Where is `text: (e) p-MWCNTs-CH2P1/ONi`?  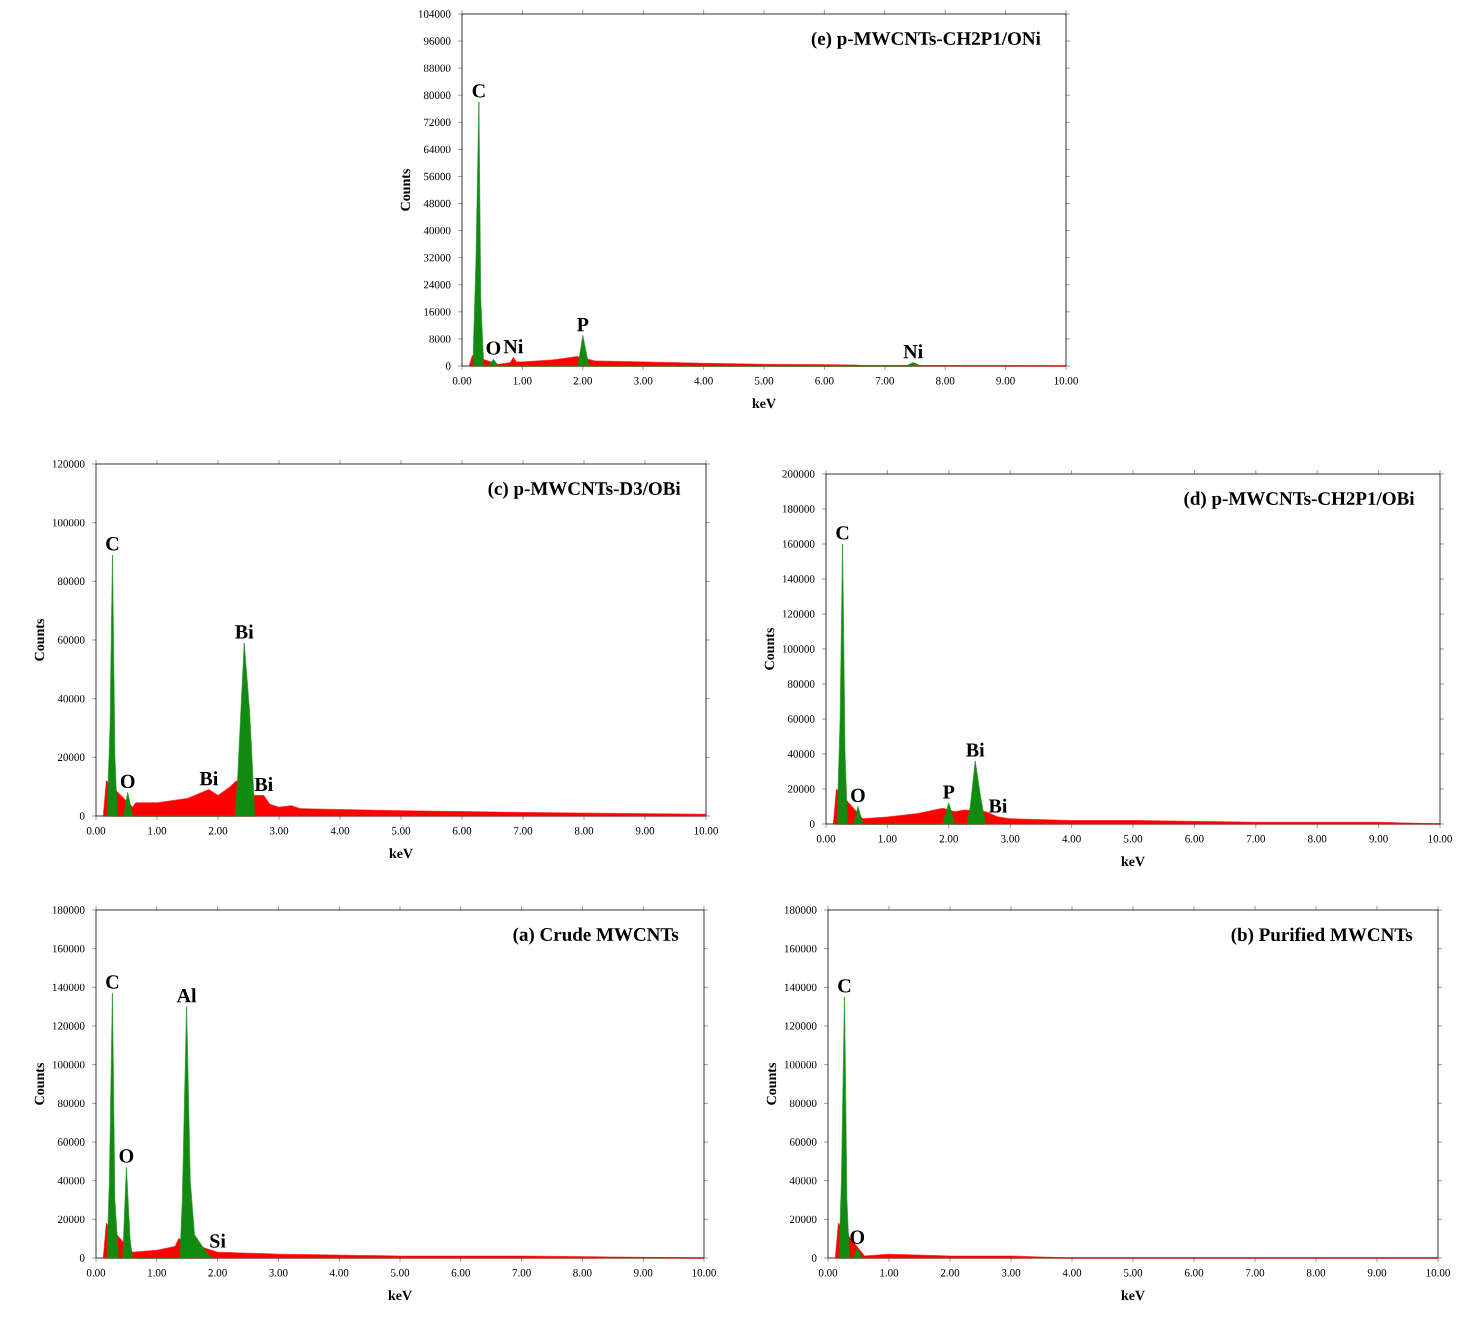
text: (e) p-MWCNTs-CH2P1/ONi is located at coordinates (926, 40).